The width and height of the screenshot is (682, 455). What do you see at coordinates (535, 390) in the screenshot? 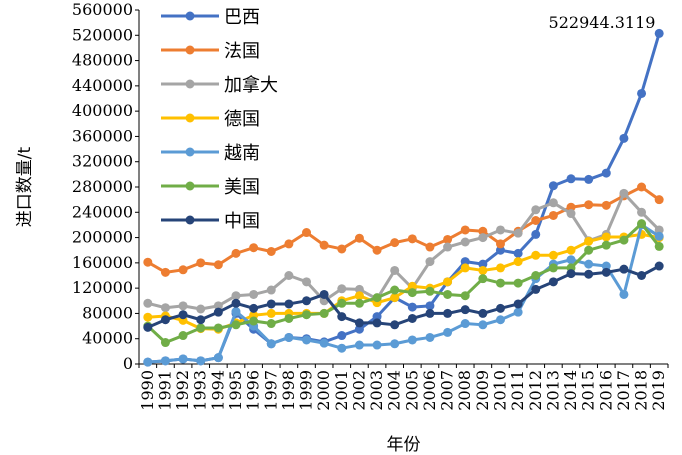
I see `x-tick-label: 2012` at bounding box center [535, 390].